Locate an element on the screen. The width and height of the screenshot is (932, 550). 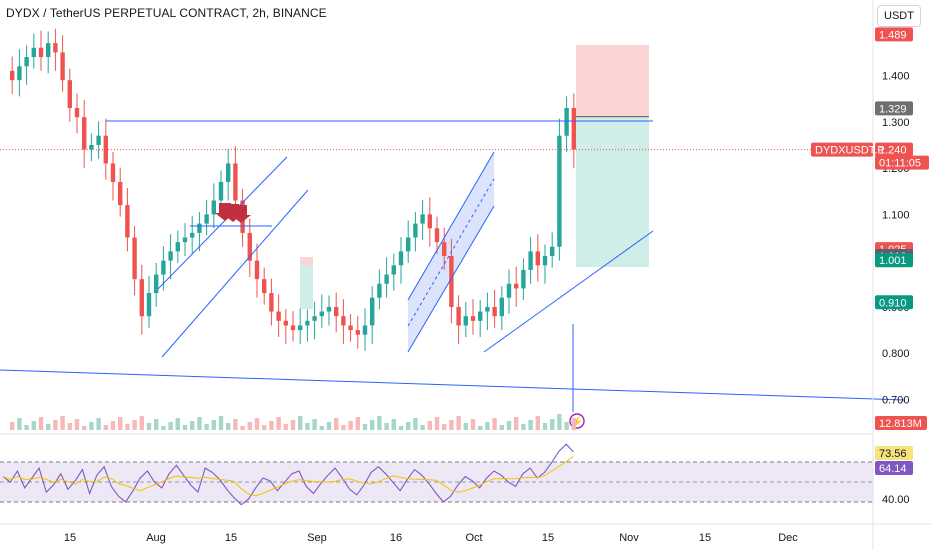
price-label-text: 12.813M is located at coordinates (900, 424).